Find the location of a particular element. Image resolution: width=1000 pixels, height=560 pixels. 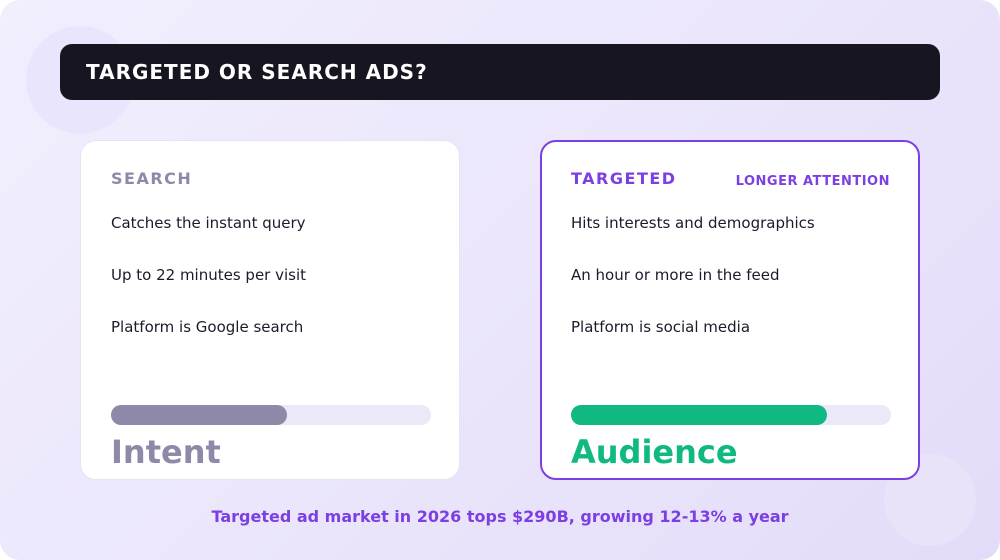

card-point: Catches the instant query is located at coordinates (208, 223).